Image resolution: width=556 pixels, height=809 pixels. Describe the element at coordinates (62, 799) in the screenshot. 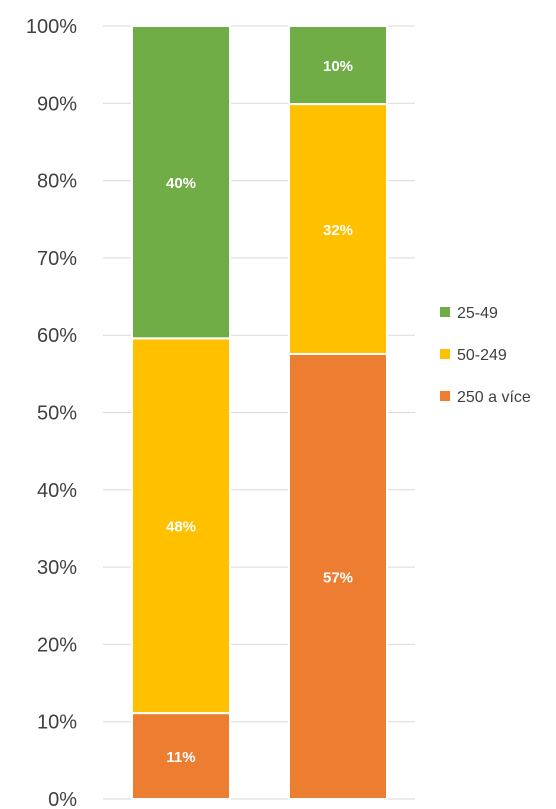

I see `y-tick-label: 0%` at that location.